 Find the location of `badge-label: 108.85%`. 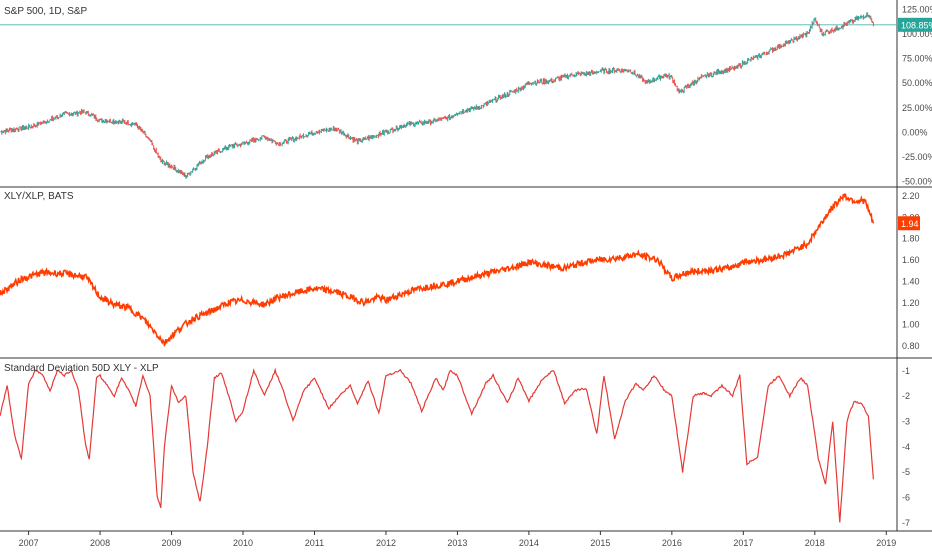

badge-label: 108.85% is located at coordinates (916, 25).